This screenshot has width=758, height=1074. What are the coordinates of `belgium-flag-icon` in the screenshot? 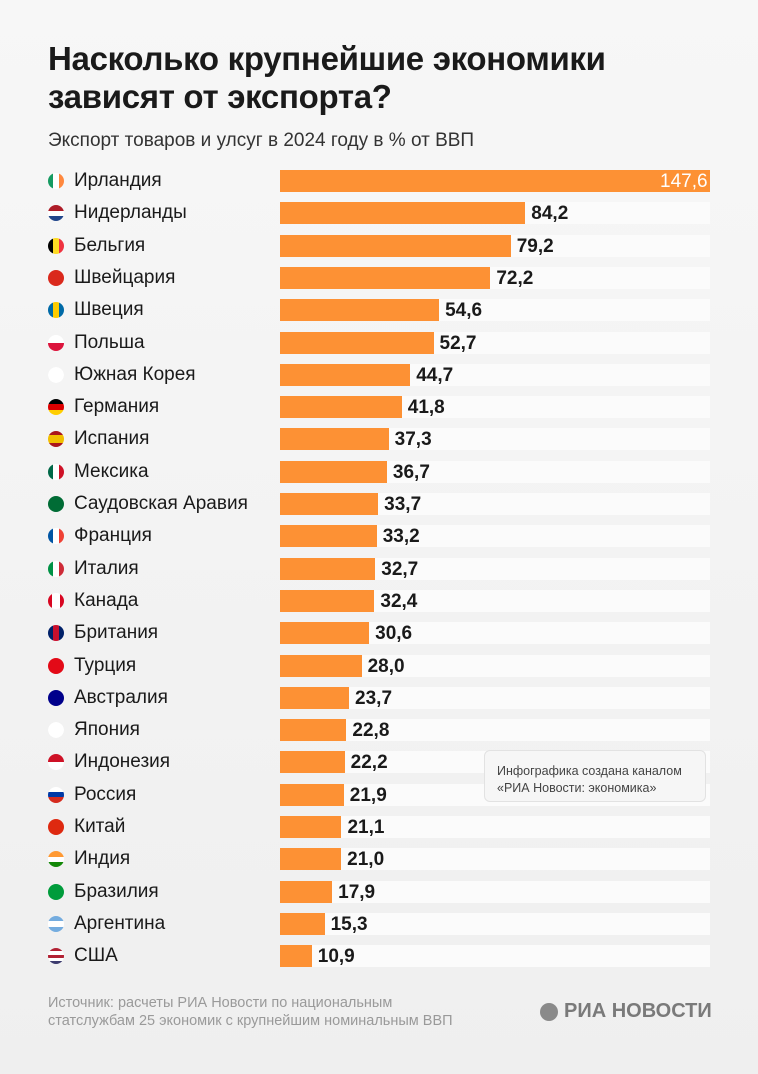 It's located at (56, 245).